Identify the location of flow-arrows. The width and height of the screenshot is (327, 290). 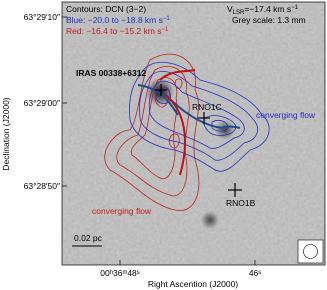
(189, 122).